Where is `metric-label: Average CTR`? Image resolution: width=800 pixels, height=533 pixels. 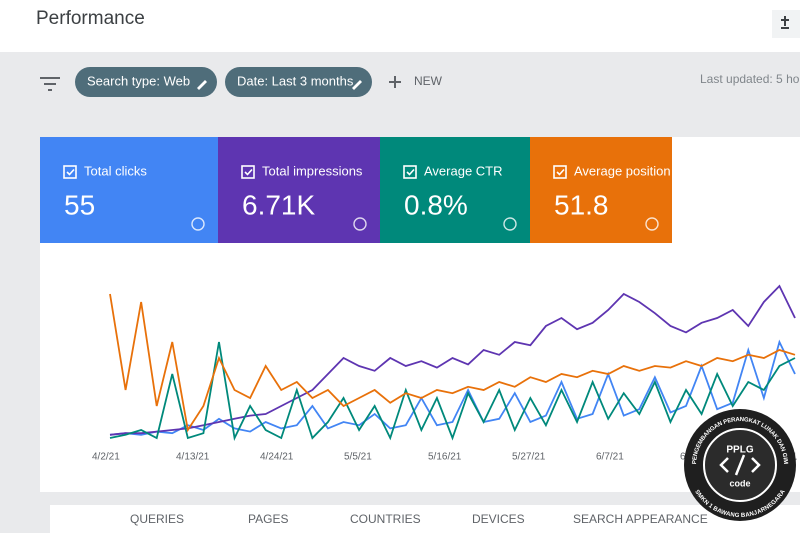
metric-label: Average CTR is located at coordinates (463, 170).